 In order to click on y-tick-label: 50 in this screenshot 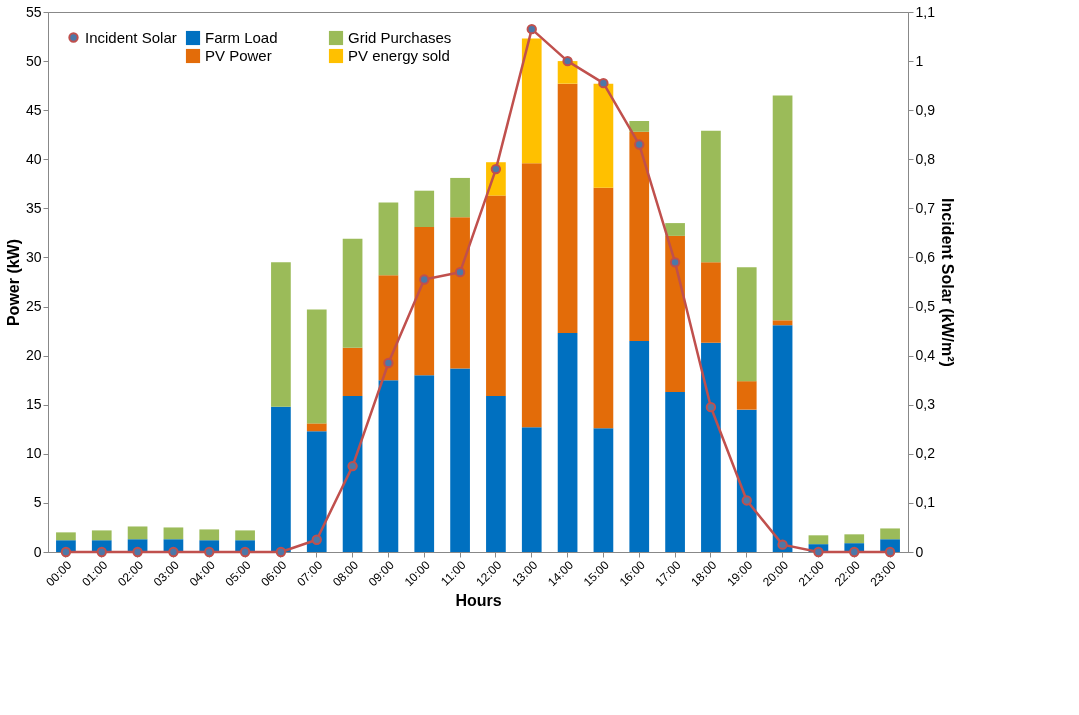, I will do `click(33, 60)`.